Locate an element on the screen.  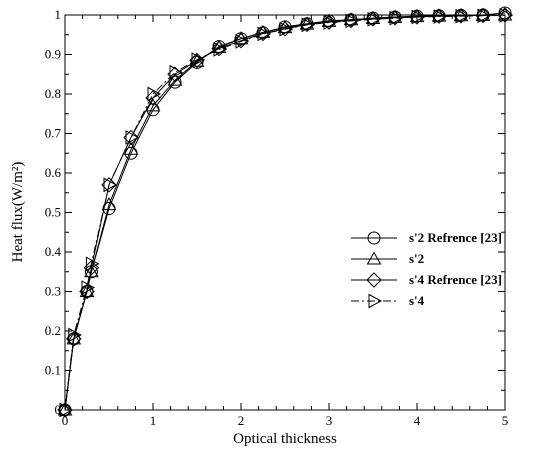
x-tick-label: 4 is located at coordinates (417, 420).